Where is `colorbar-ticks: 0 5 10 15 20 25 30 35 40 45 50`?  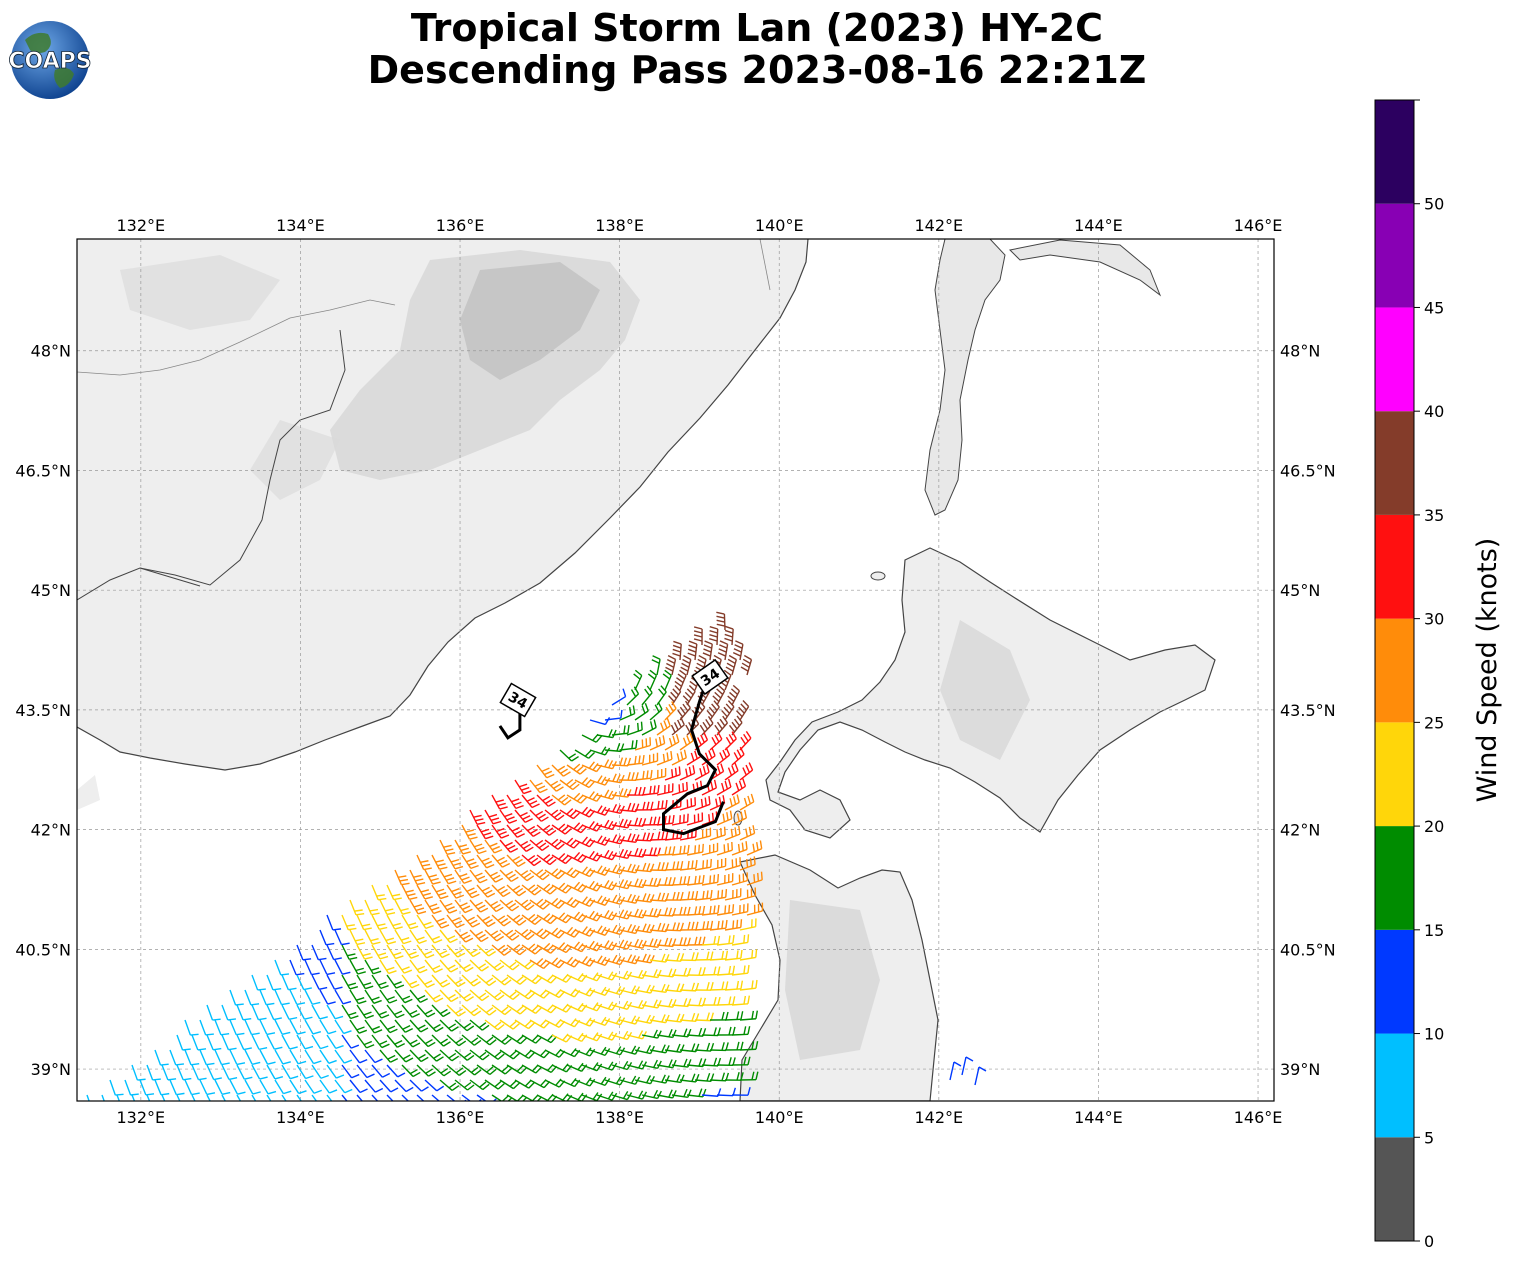
colorbar-ticks: 0 5 10 15 20 25 30 35 40 45 50 is located at coordinates (1429, 675).